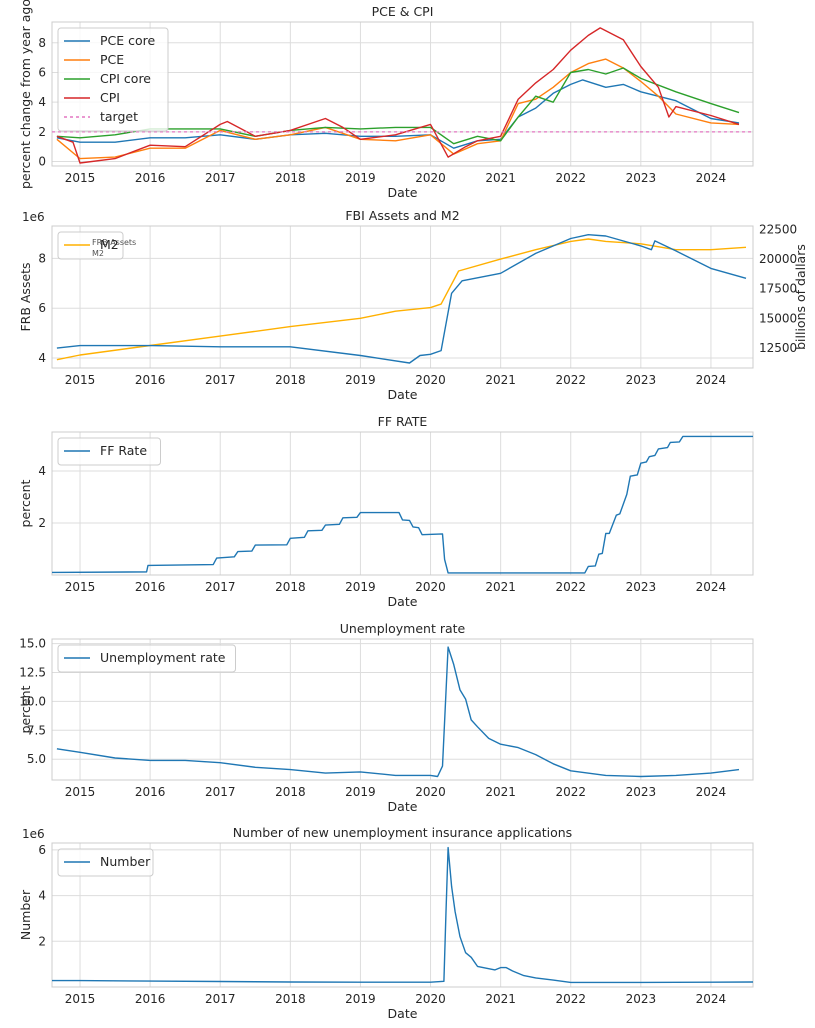  Describe the element at coordinates (25, 296) in the screenshot. I see `y-axis-label: FRB Assets` at that location.